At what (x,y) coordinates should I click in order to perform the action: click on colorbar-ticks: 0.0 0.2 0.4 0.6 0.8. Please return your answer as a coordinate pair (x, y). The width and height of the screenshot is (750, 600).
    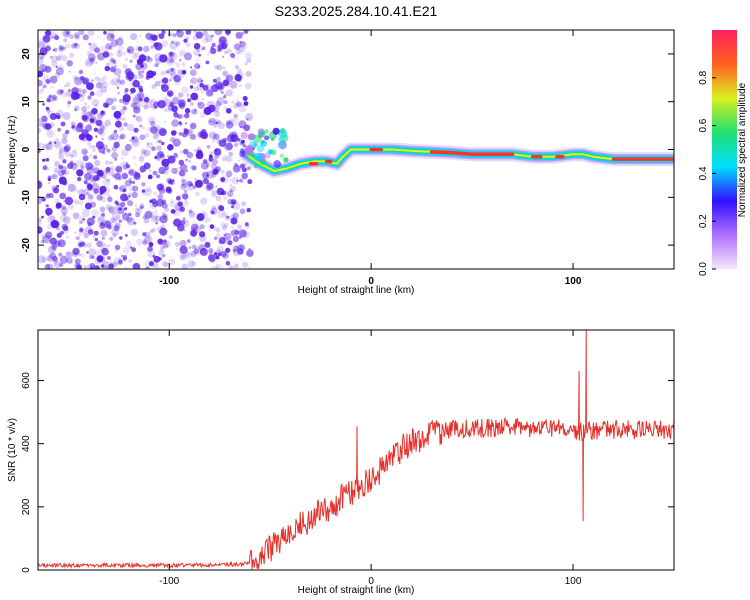
    Looking at the image, I should click on (707, 173).